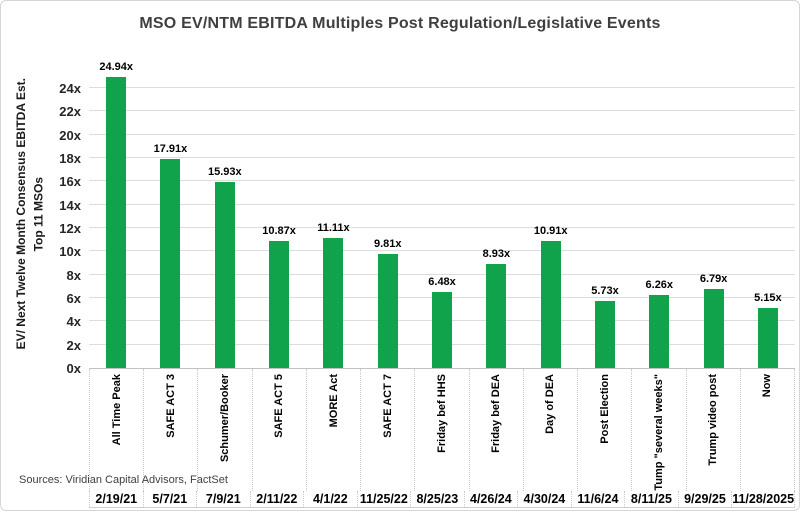 The image size is (800, 511). Describe the element at coordinates (605, 213) in the screenshot. I see `bar-slot: 5.73x` at that location.